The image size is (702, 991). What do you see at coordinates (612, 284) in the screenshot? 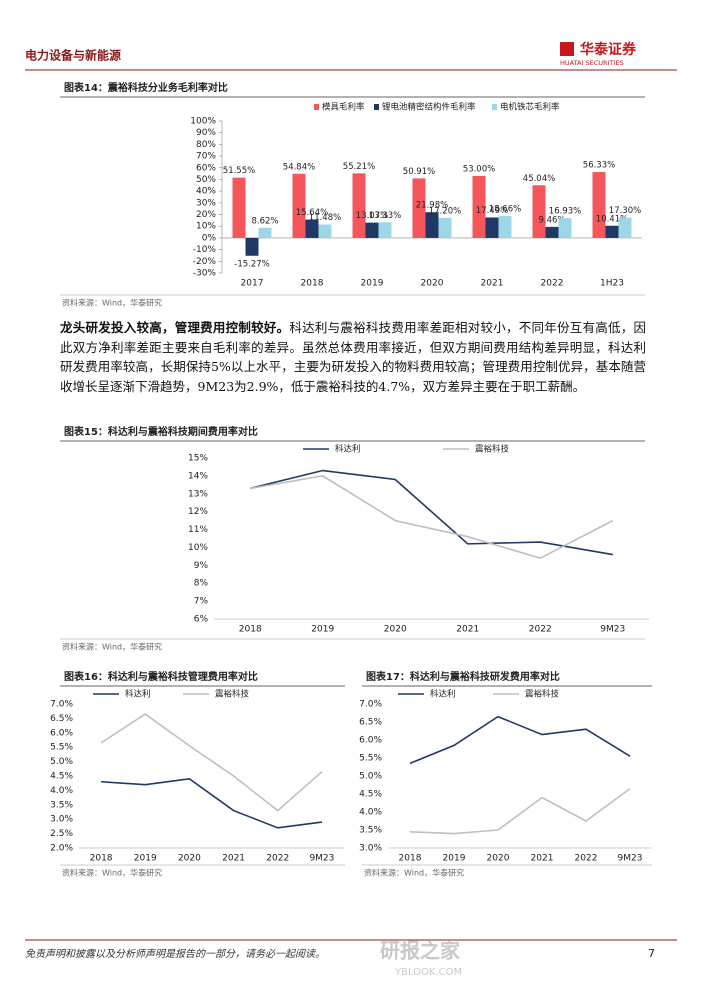
I see `x-tick-label: 1H23` at bounding box center [612, 284].